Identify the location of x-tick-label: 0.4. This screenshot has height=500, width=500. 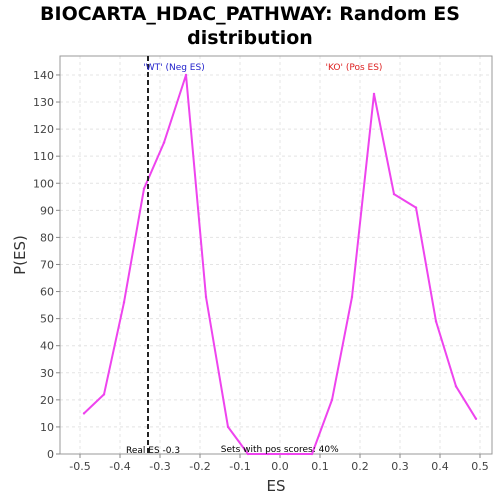
(440, 466).